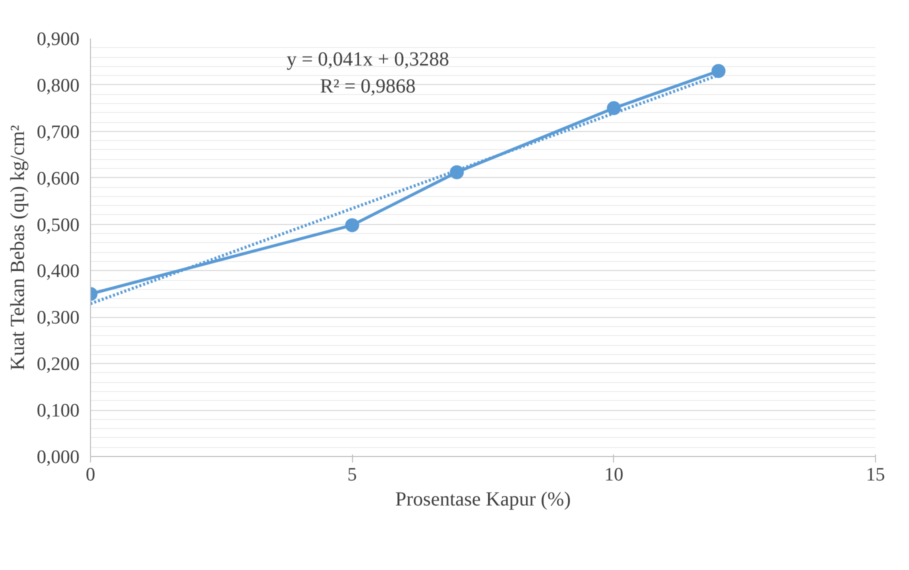 The height and width of the screenshot is (570, 909). What do you see at coordinates (58, 271) in the screenshot?
I see `y-tick-label: 0,400` at bounding box center [58, 271].